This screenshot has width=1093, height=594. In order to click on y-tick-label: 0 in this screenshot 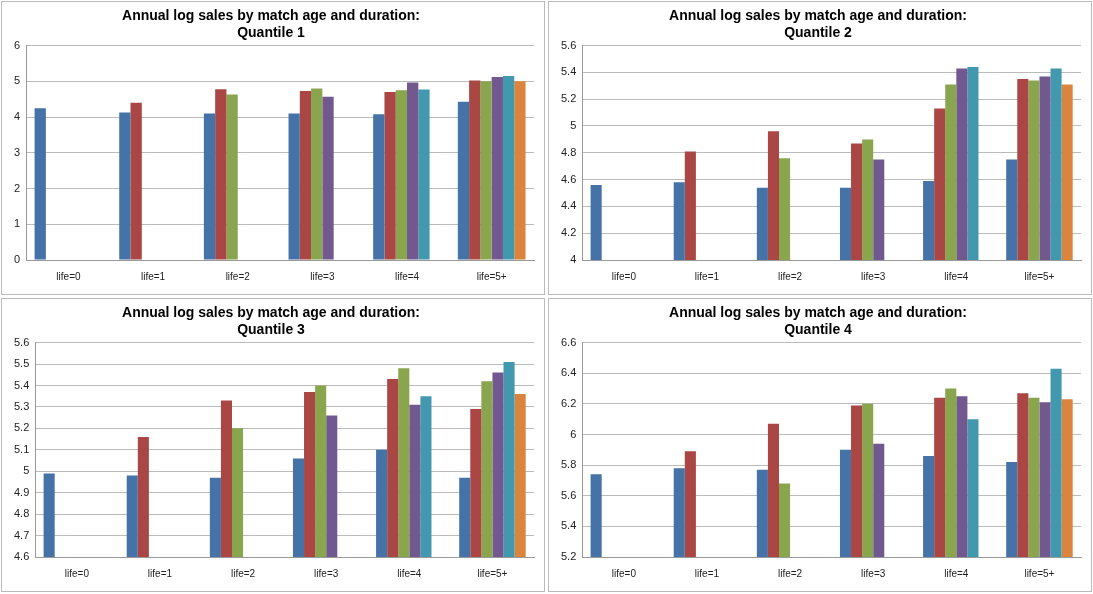, I will do `click(17, 259)`.